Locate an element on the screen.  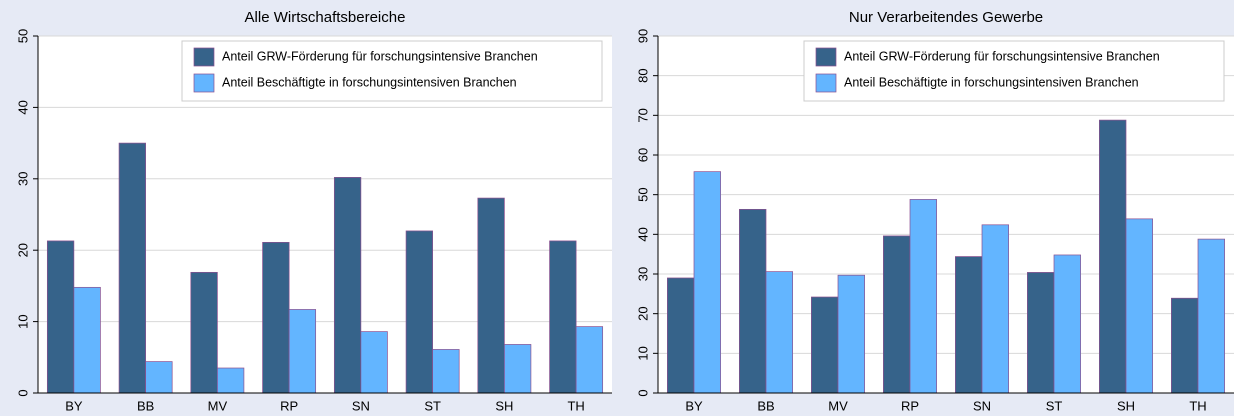
y-tick-label: 60 is located at coordinates (642, 155).